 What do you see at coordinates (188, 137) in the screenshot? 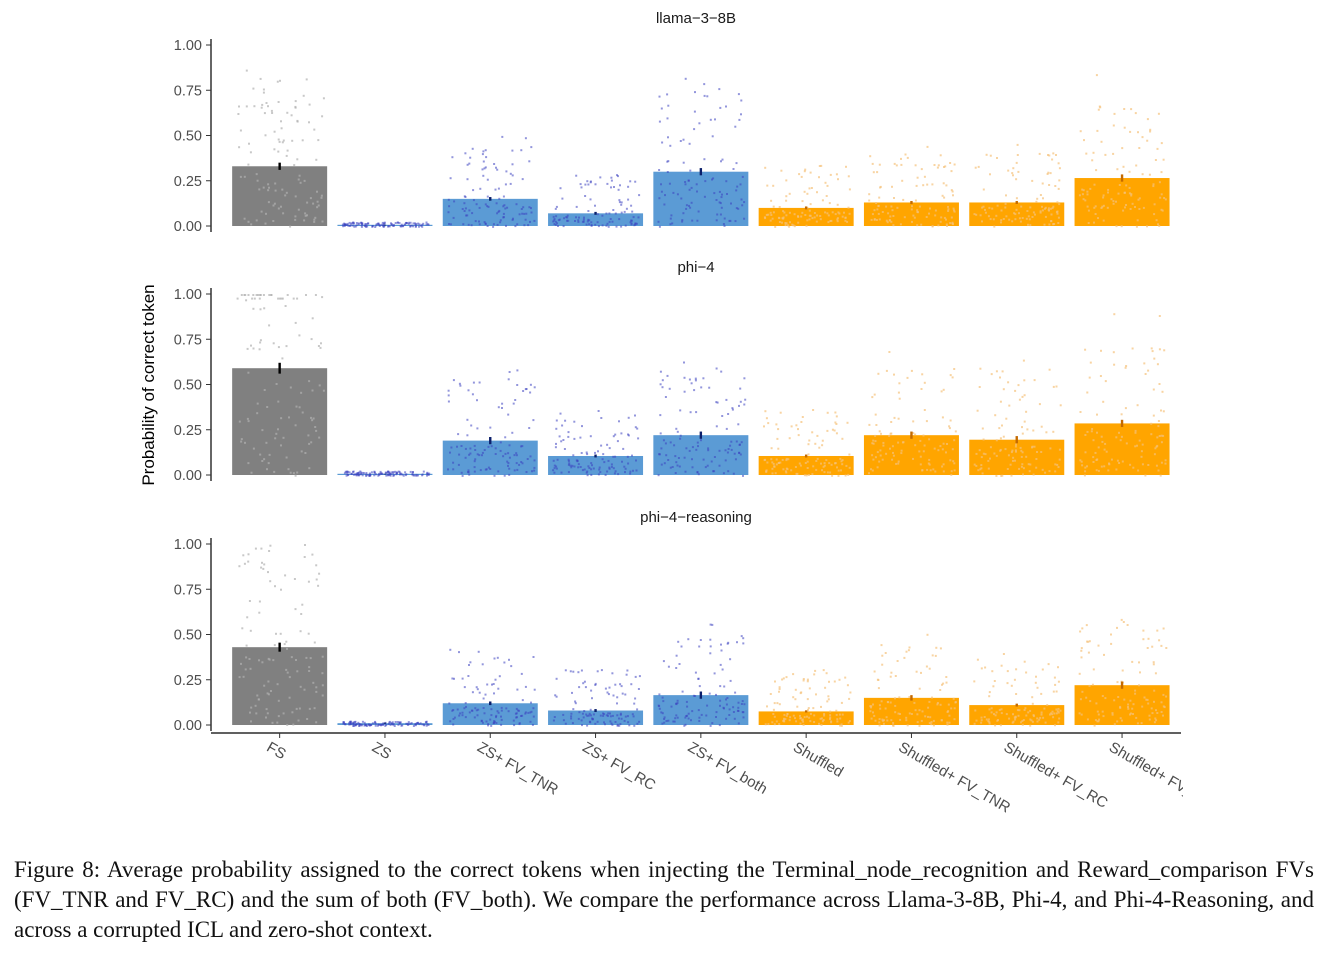
I see `y-tick-label: 0.50` at bounding box center [188, 137].